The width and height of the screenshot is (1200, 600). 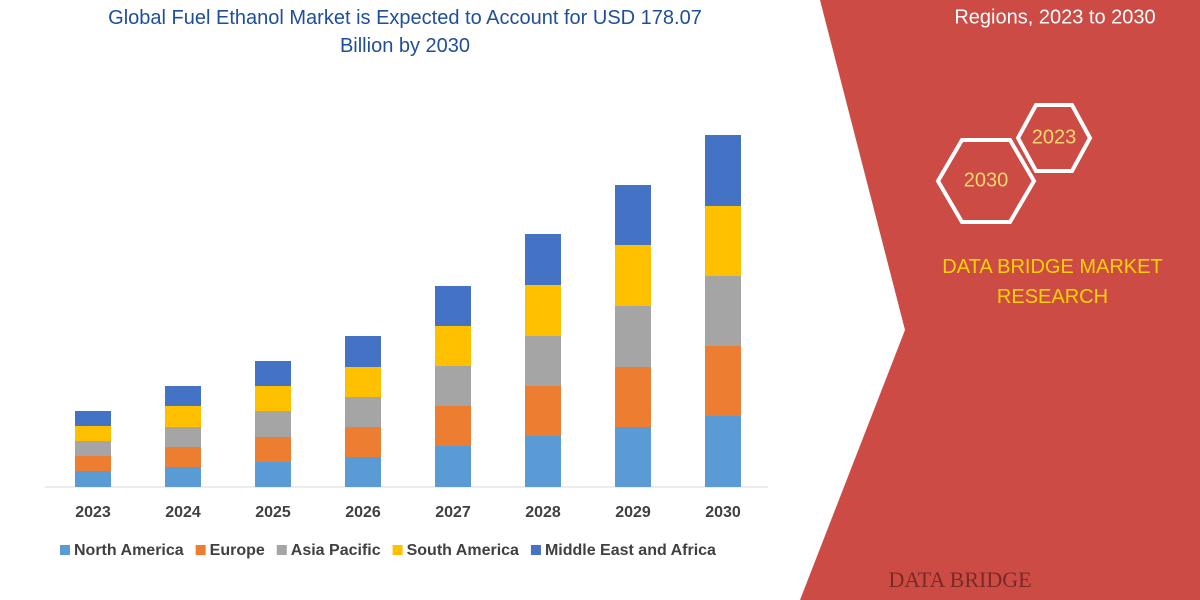 I want to click on x-tick-label: 2028, so click(x=543, y=512).